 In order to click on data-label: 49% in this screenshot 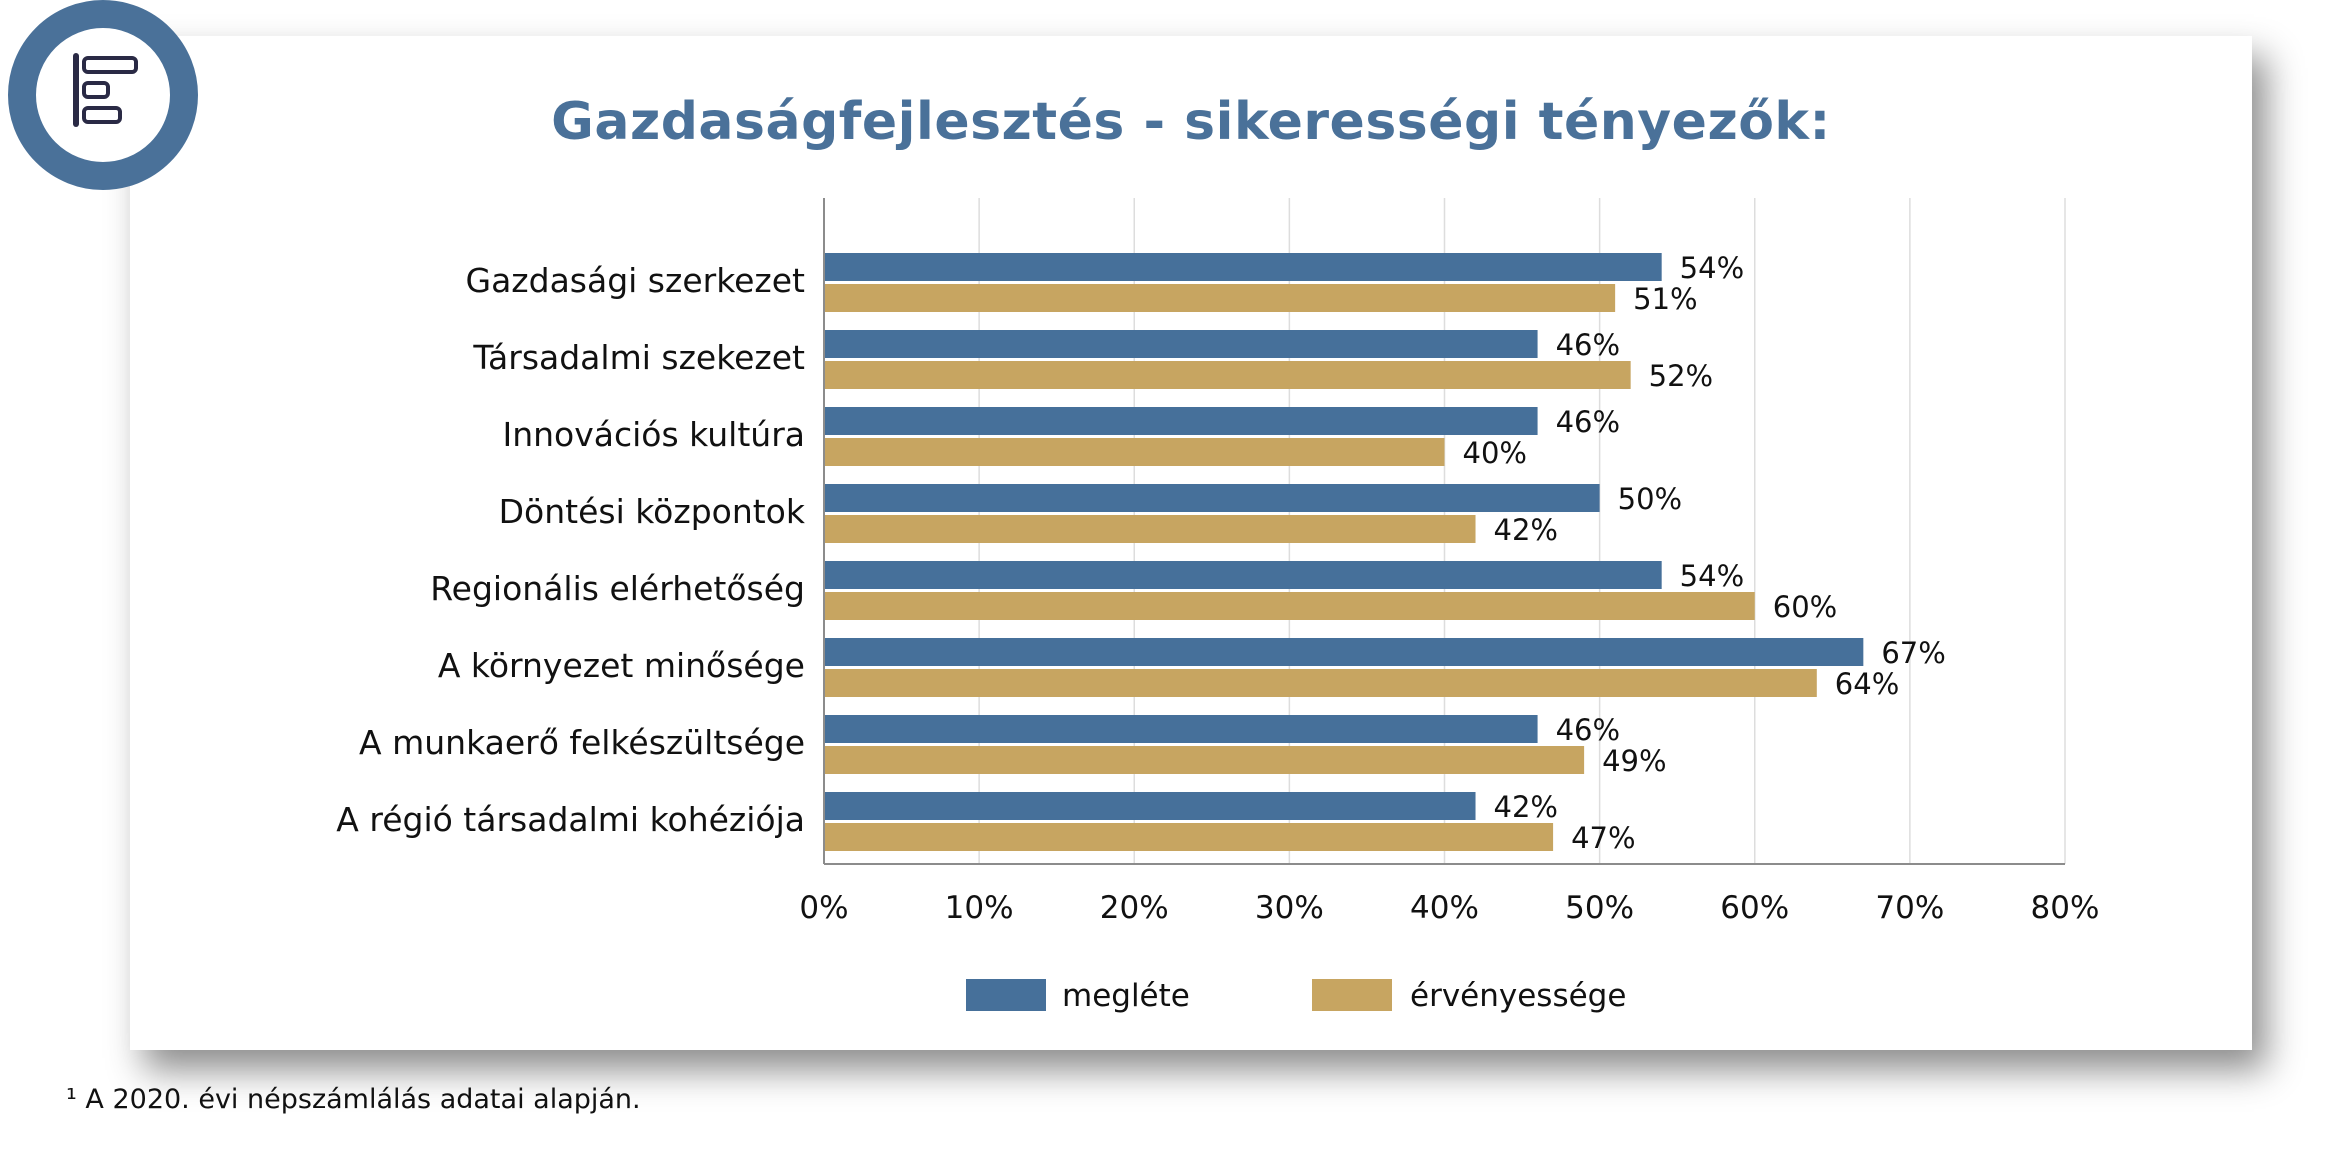, I will do `click(1634, 761)`.